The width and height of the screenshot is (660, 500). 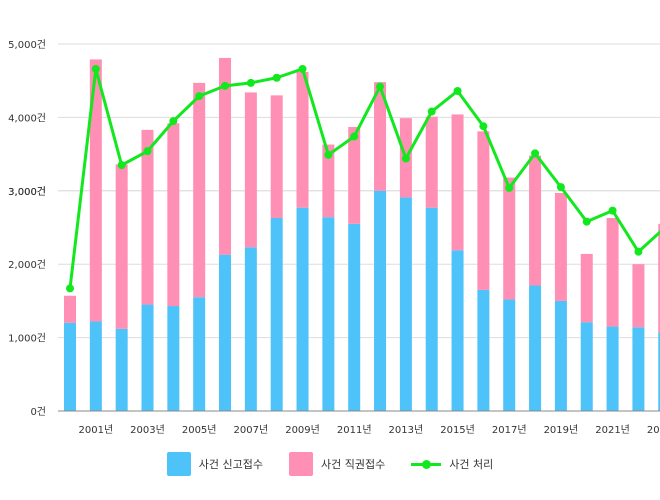 What do you see at coordinates (353, 464) in the screenshot?
I see `legend-label-ex-officio: 사건 직권접수` at bounding box center [353, 464].